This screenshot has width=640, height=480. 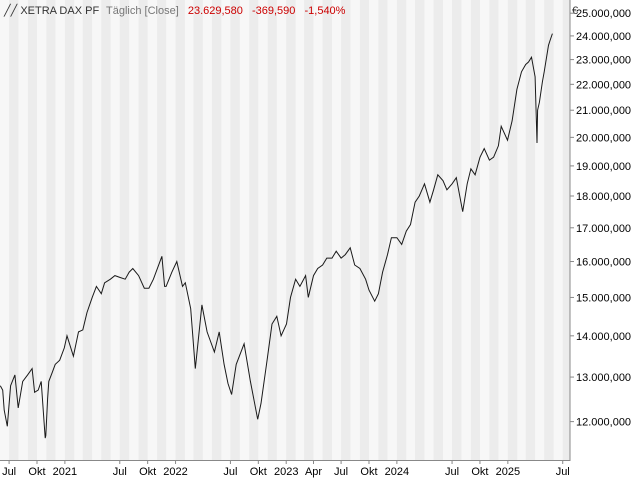 I want to click on y-tick-label: 22.000,000, so click(x=603, y=85).